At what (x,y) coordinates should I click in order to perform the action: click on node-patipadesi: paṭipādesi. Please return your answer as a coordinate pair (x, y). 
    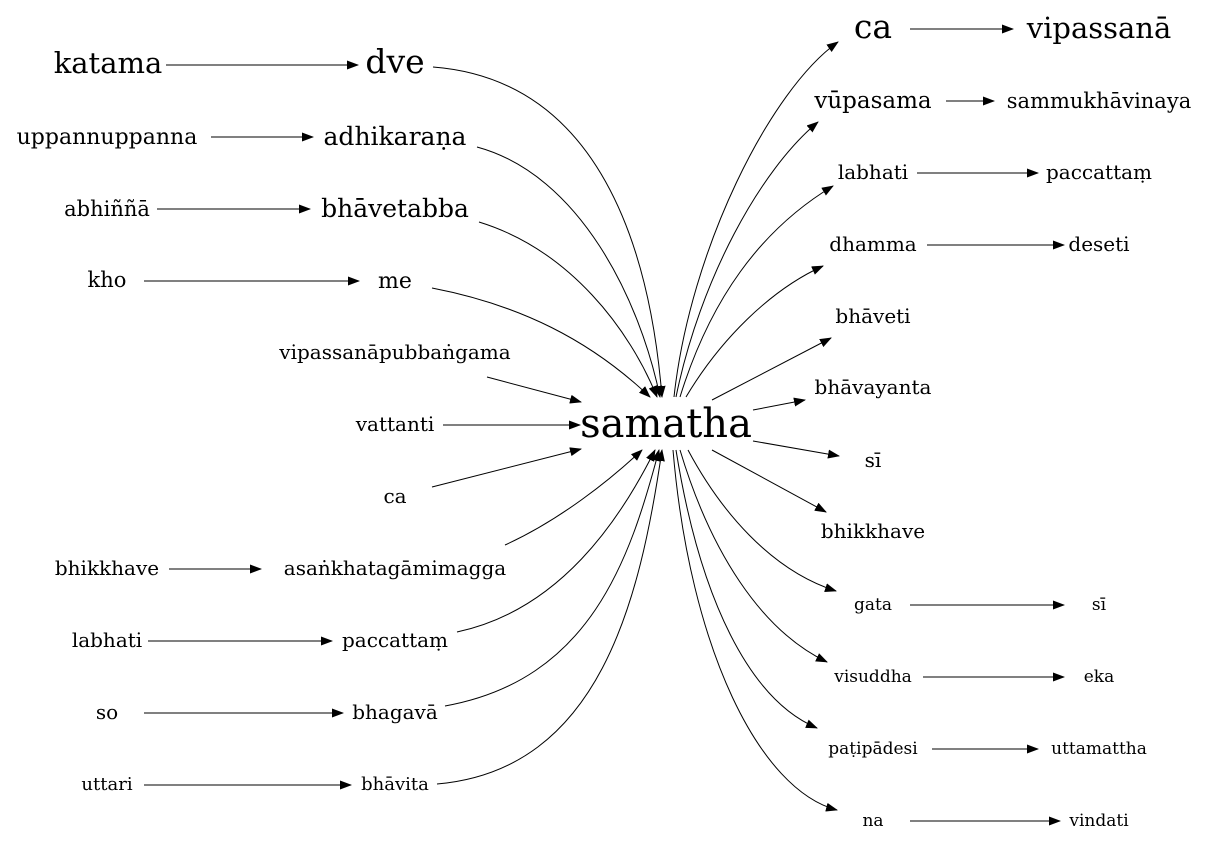
    Looking at the image, I should click on (873, 749).